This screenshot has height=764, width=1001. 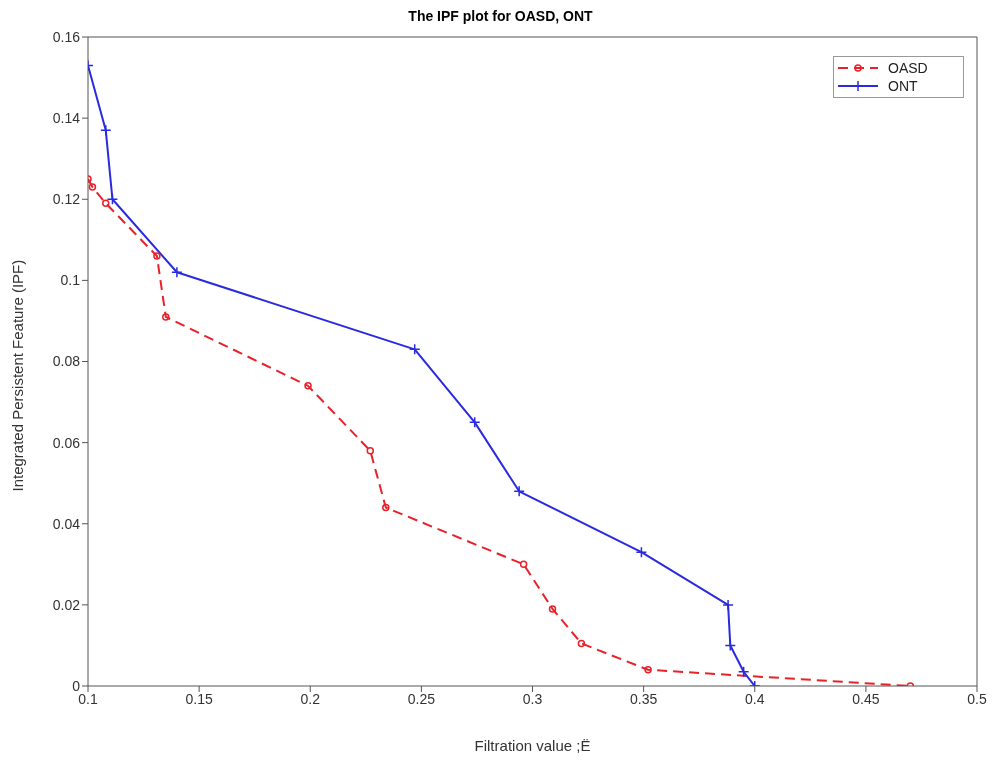 I want to click on y-tick-label: 0.06, so click(x=66, y=442).